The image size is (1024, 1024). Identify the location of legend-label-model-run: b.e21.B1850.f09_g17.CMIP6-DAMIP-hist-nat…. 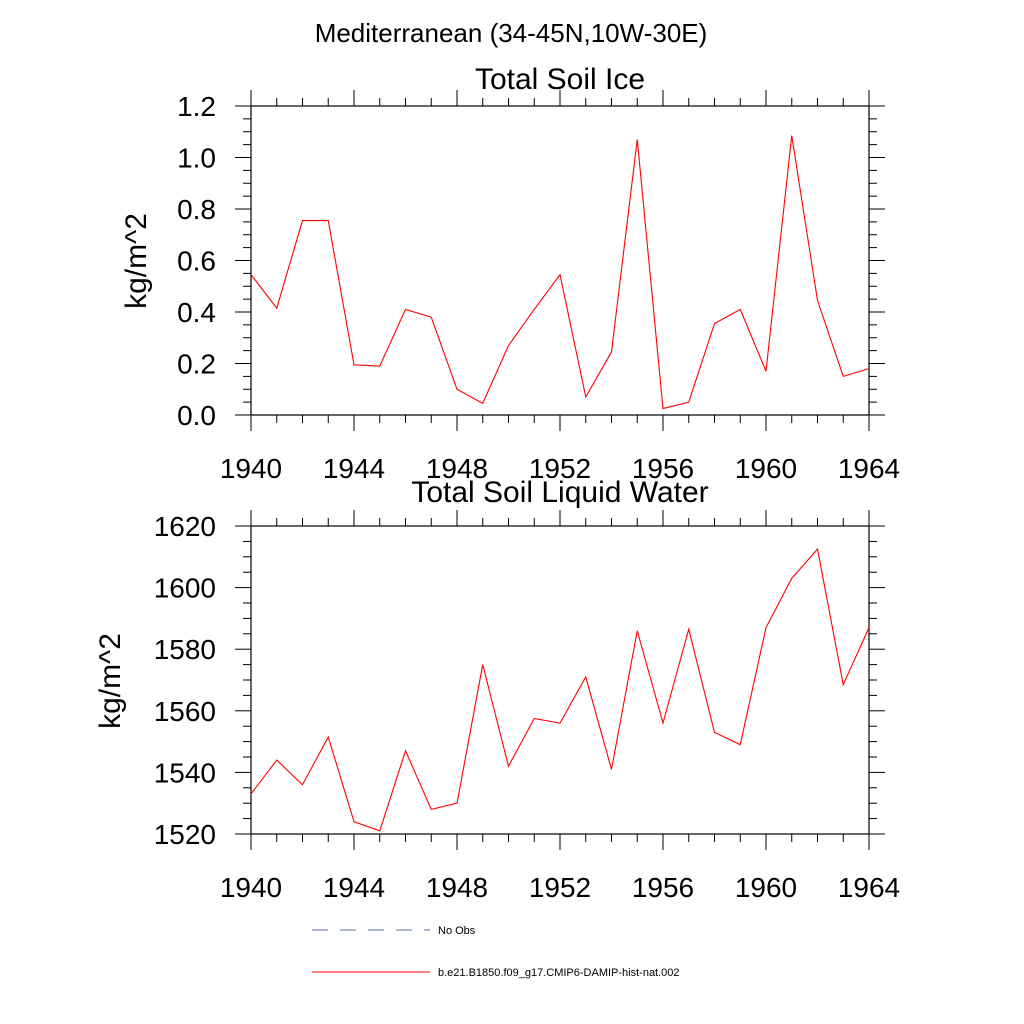
(559, 973).